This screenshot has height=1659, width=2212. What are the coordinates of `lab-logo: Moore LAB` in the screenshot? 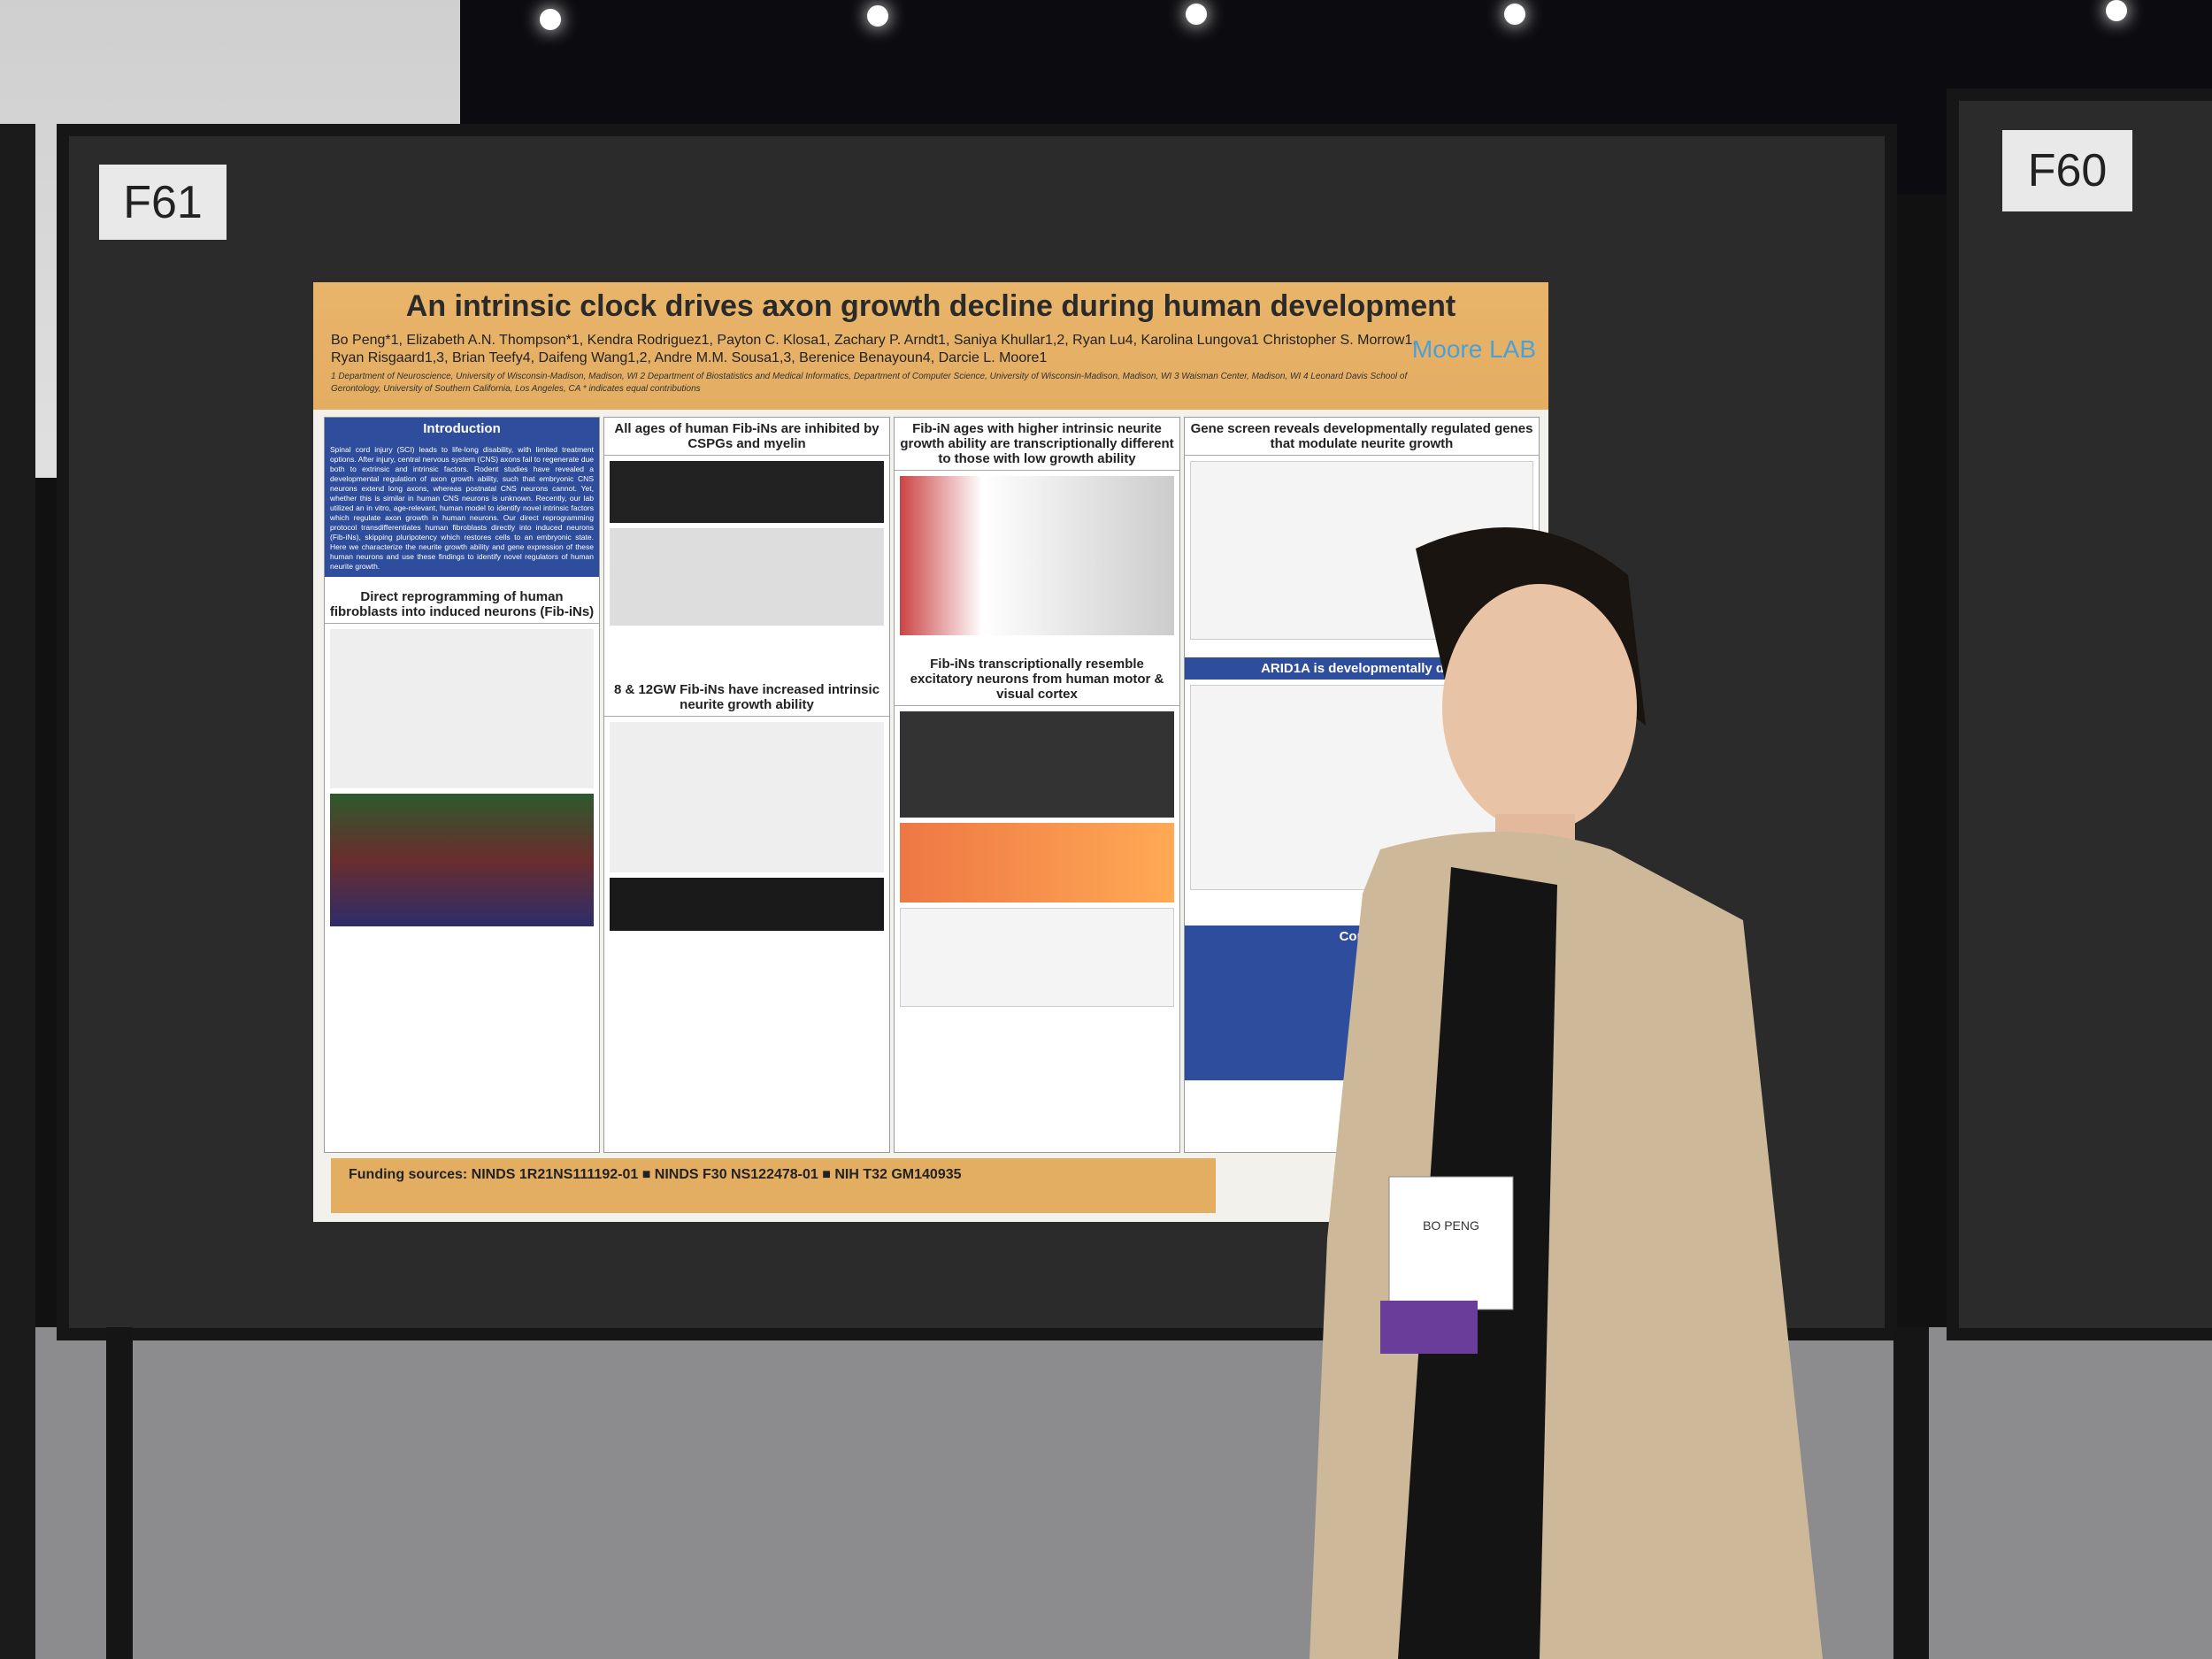 It's located at (1473, 349).